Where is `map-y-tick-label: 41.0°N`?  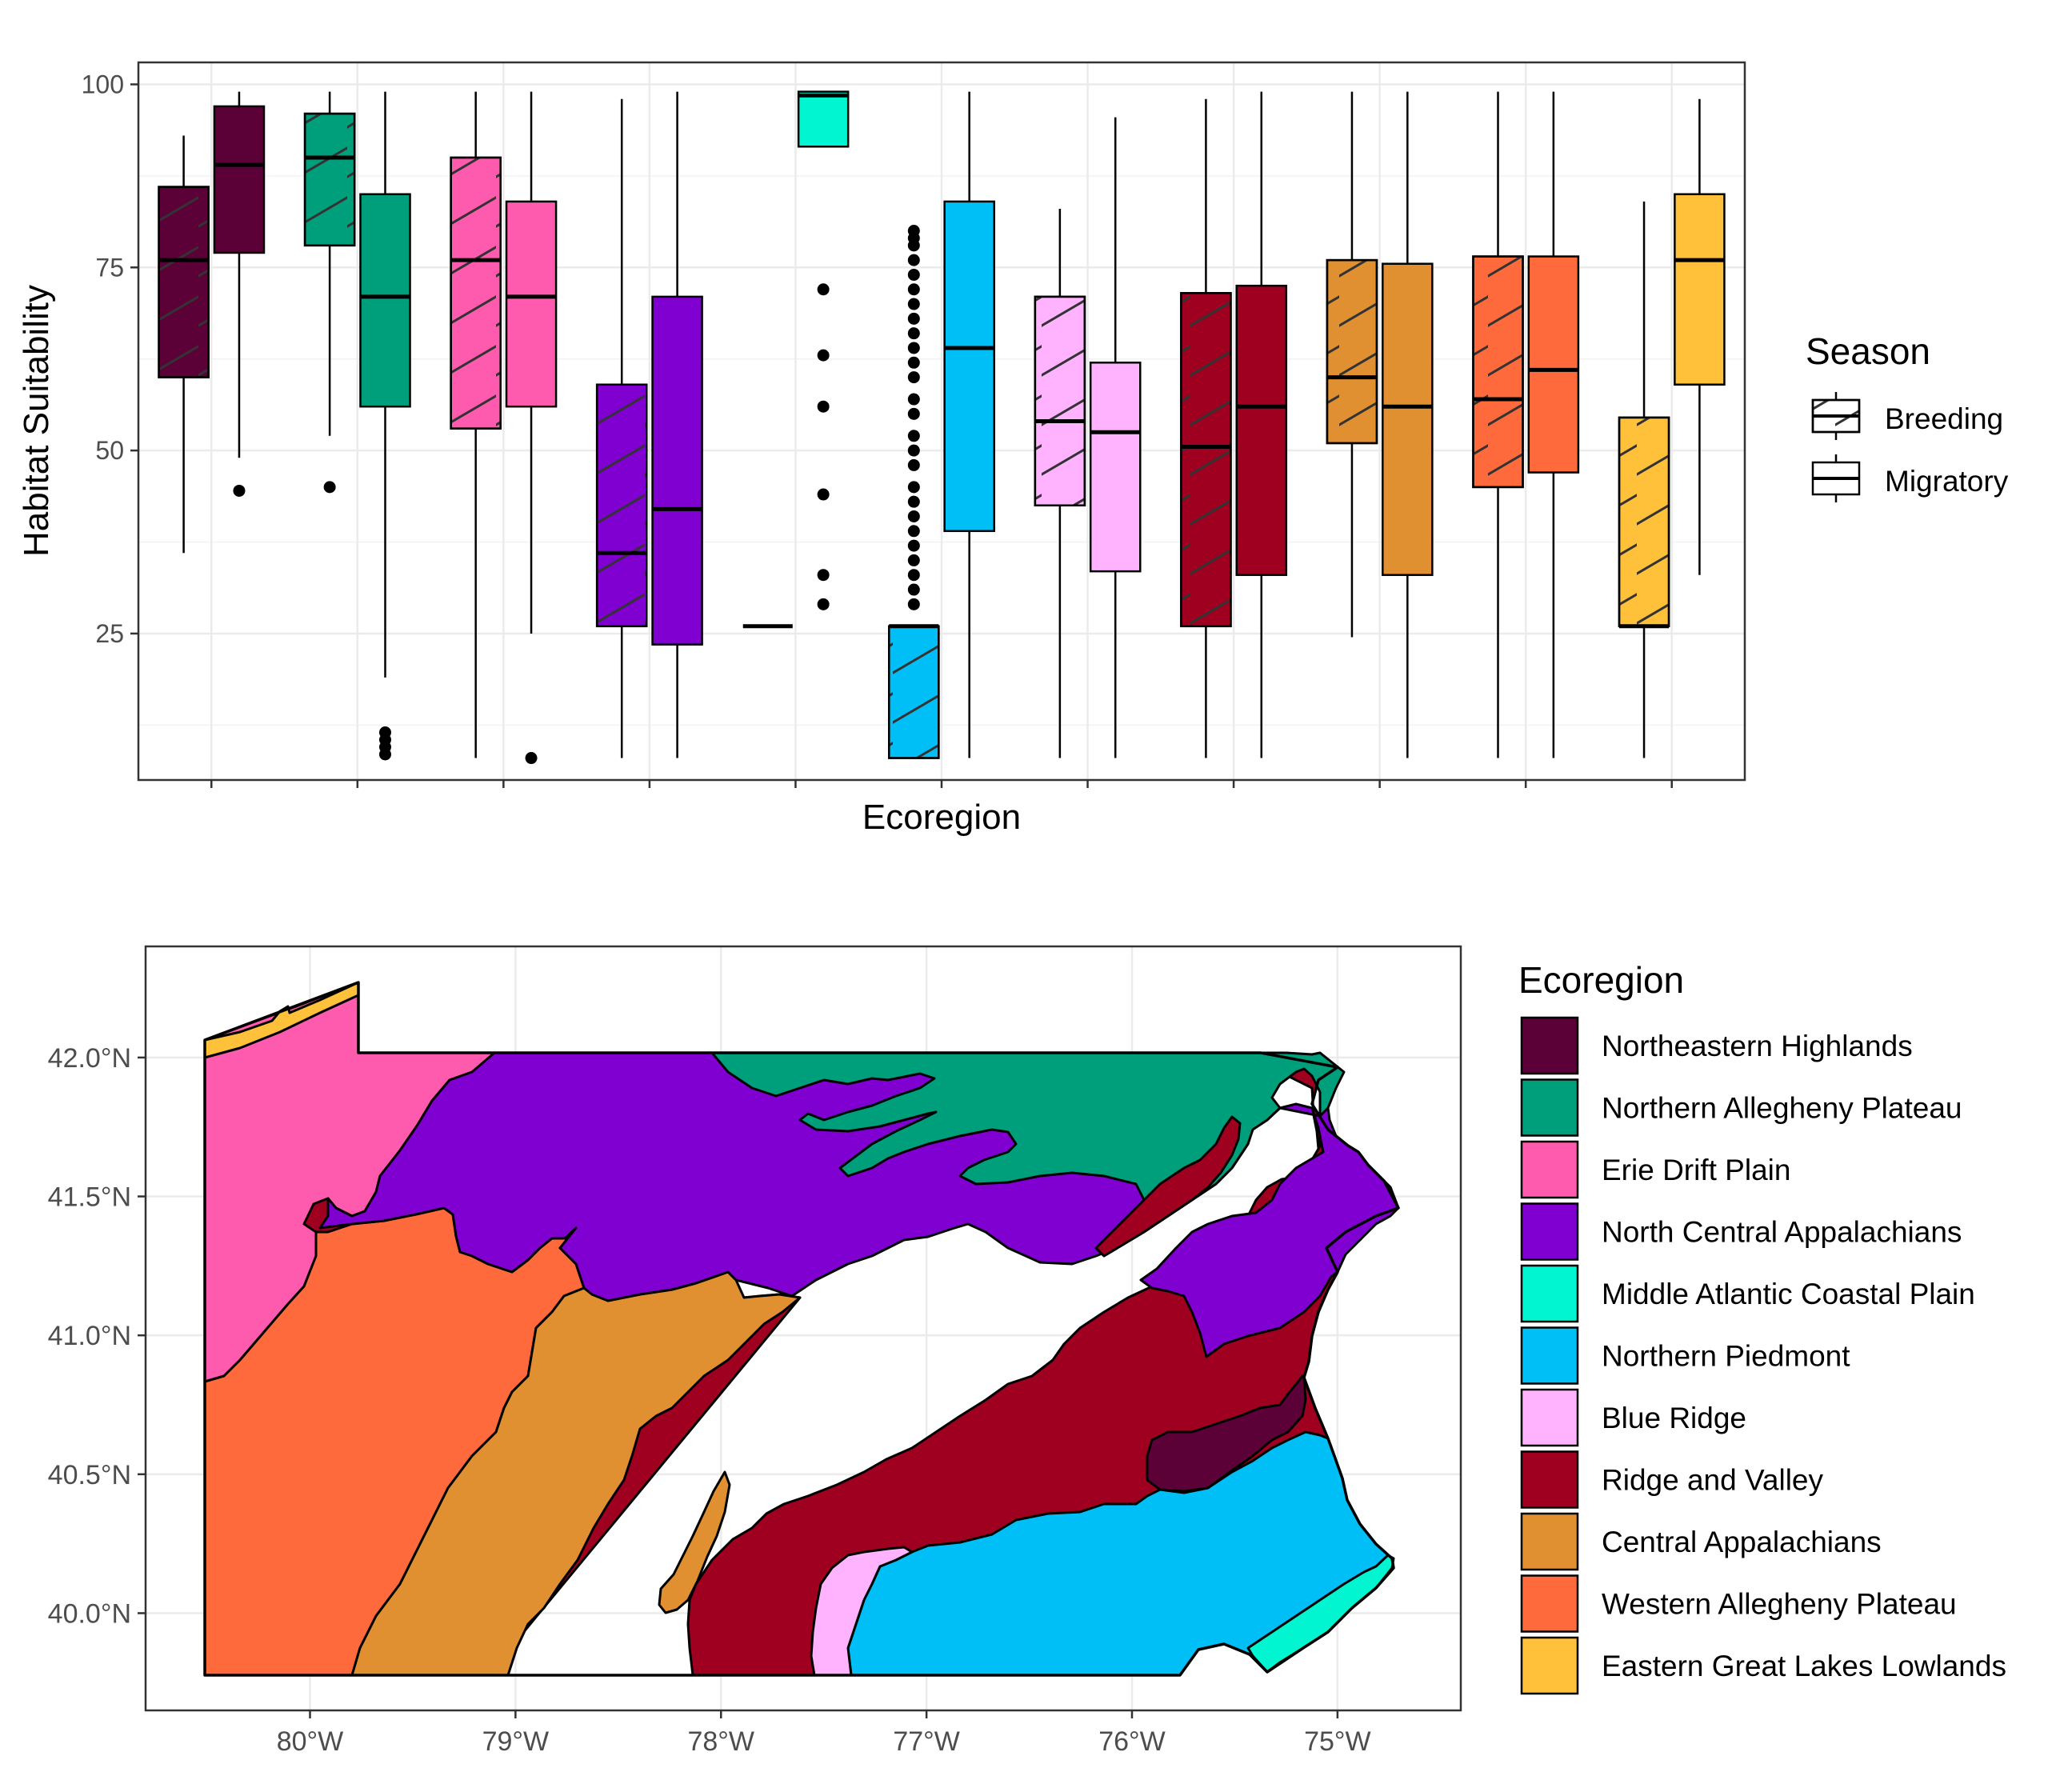 map-y-tick-label: 41.0°N is located at coordinates (89, 1336).